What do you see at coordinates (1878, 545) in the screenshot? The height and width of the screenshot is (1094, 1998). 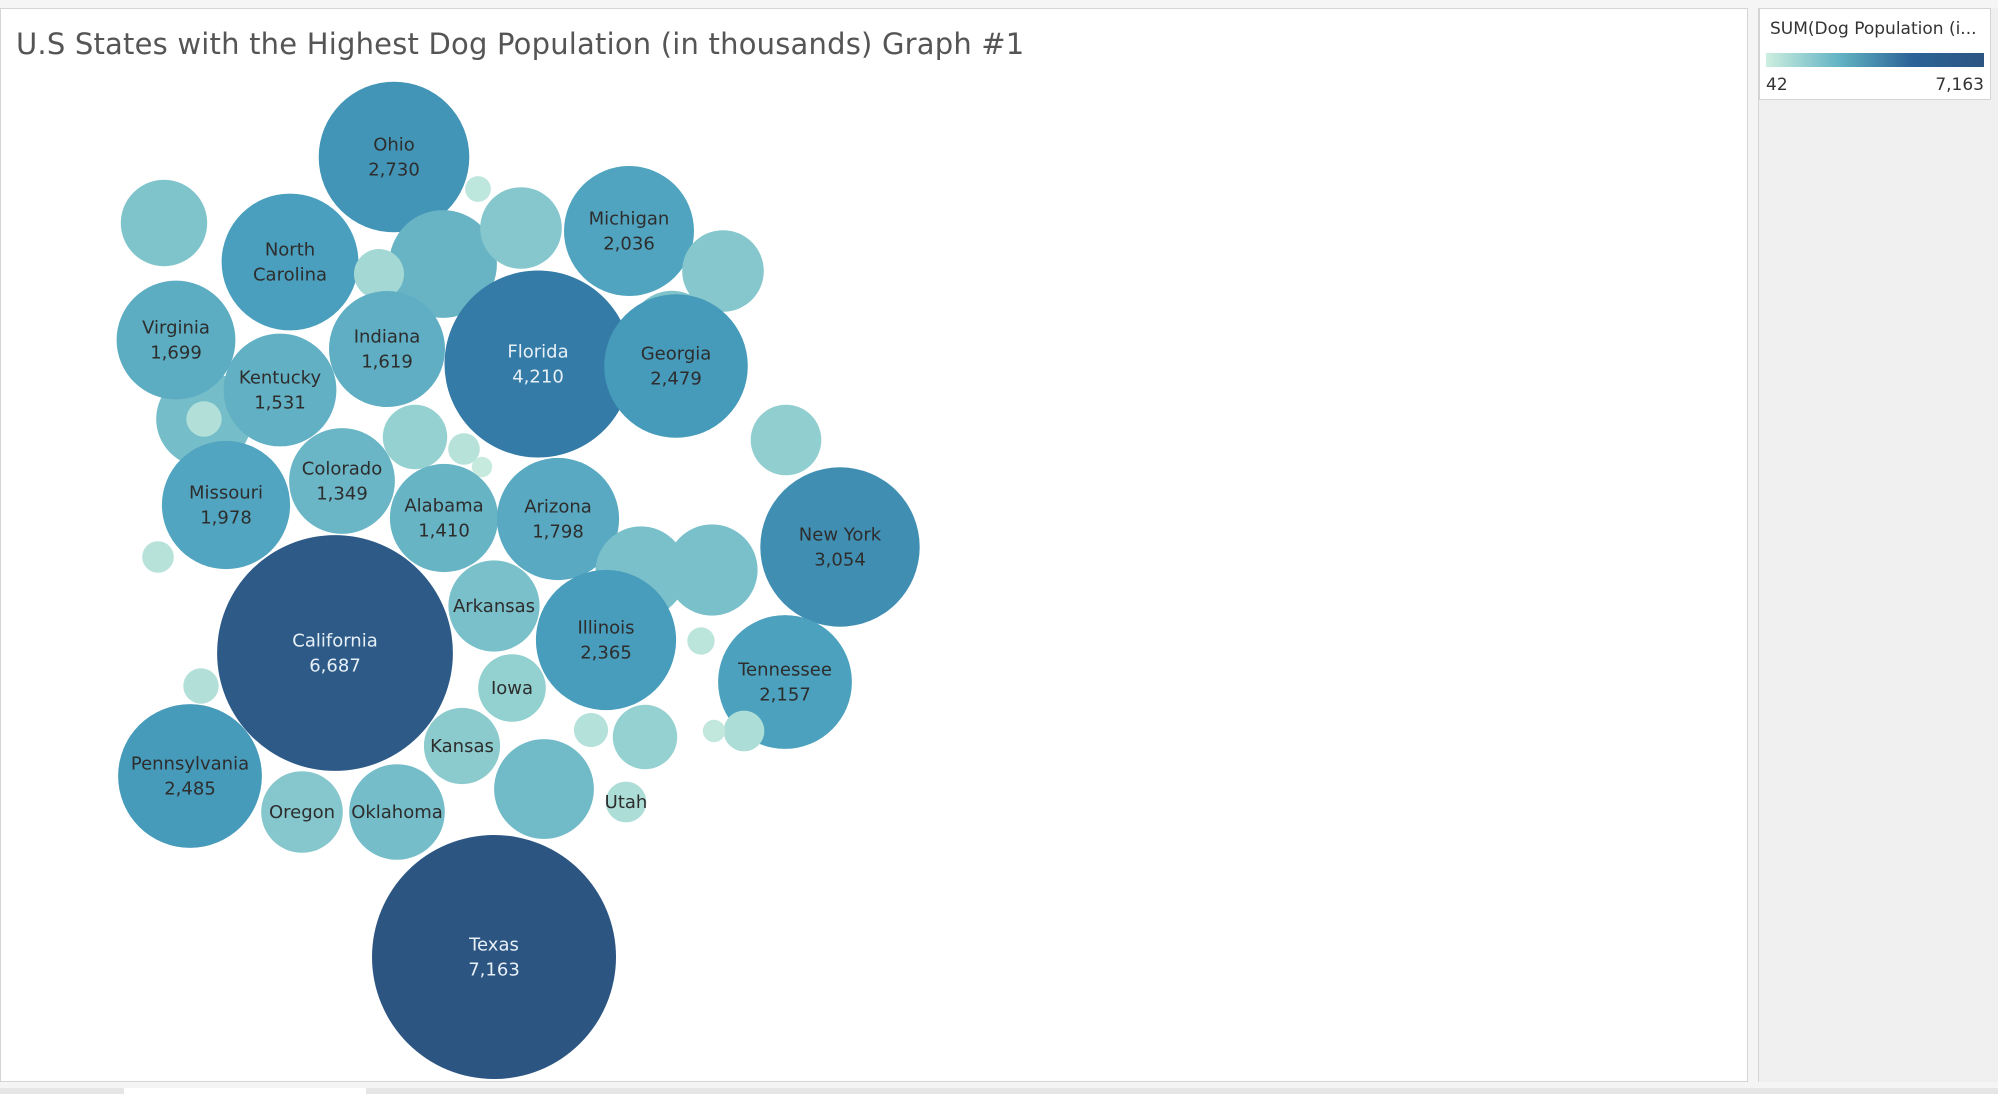 I see `legend-panel: SUM(Dog Population (i... 42 7,163` at bounding box center [1878, 545].